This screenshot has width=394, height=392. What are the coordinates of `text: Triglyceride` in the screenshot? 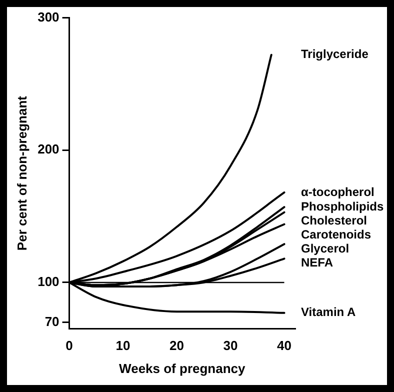 It's located at (335, 54).